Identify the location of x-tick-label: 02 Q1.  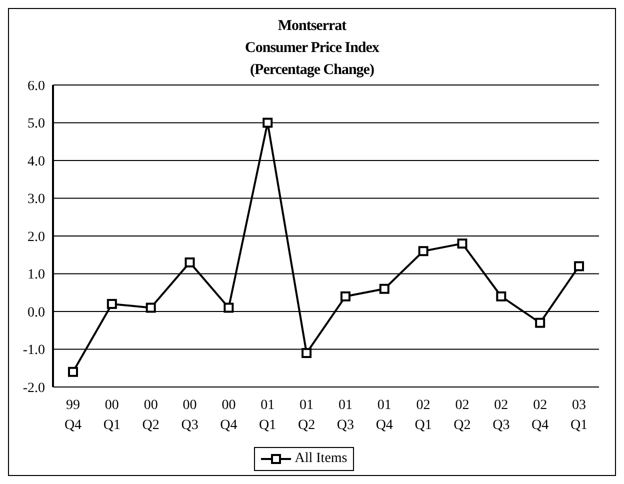
(423, 415).